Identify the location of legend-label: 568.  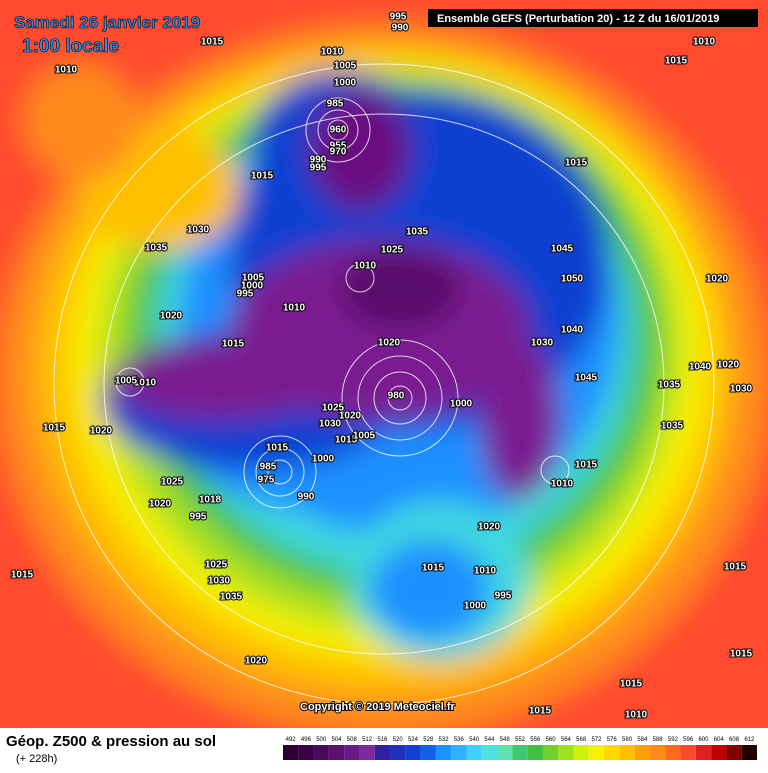
(581, 740).